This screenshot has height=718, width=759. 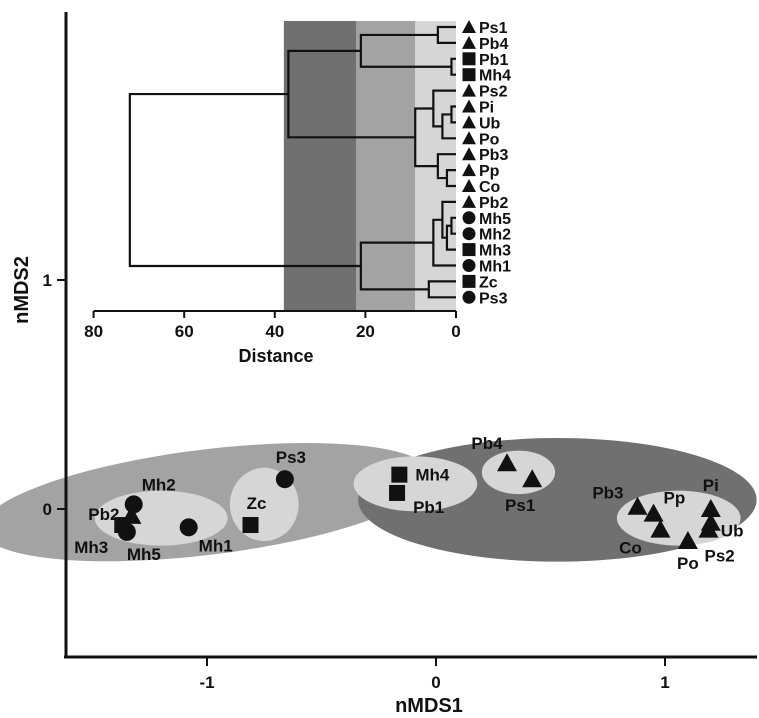 What do you see at coordinates (488, 282) in the screenshot?
I see `dendrogram-leaf-label-zc: Zc` at bounding box center [488, 282].